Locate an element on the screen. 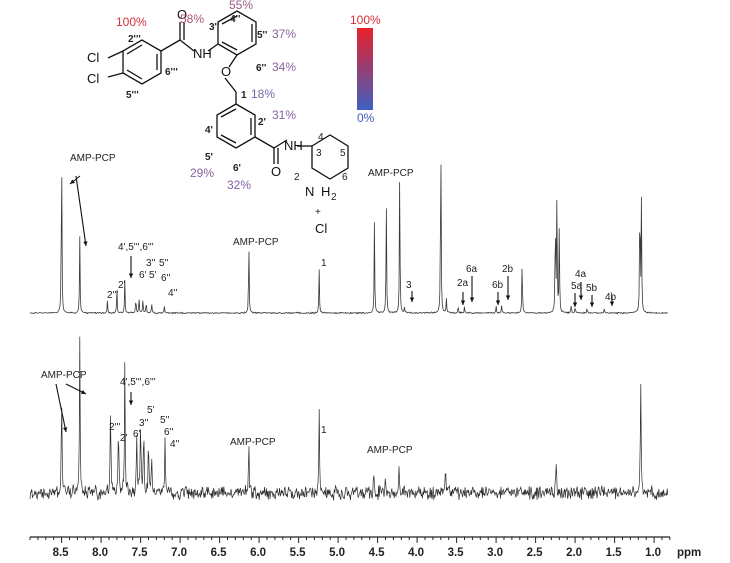 This screenshot has width=730, height=563. epitope-pct-58: 58% is located at coordinates (192, 19).